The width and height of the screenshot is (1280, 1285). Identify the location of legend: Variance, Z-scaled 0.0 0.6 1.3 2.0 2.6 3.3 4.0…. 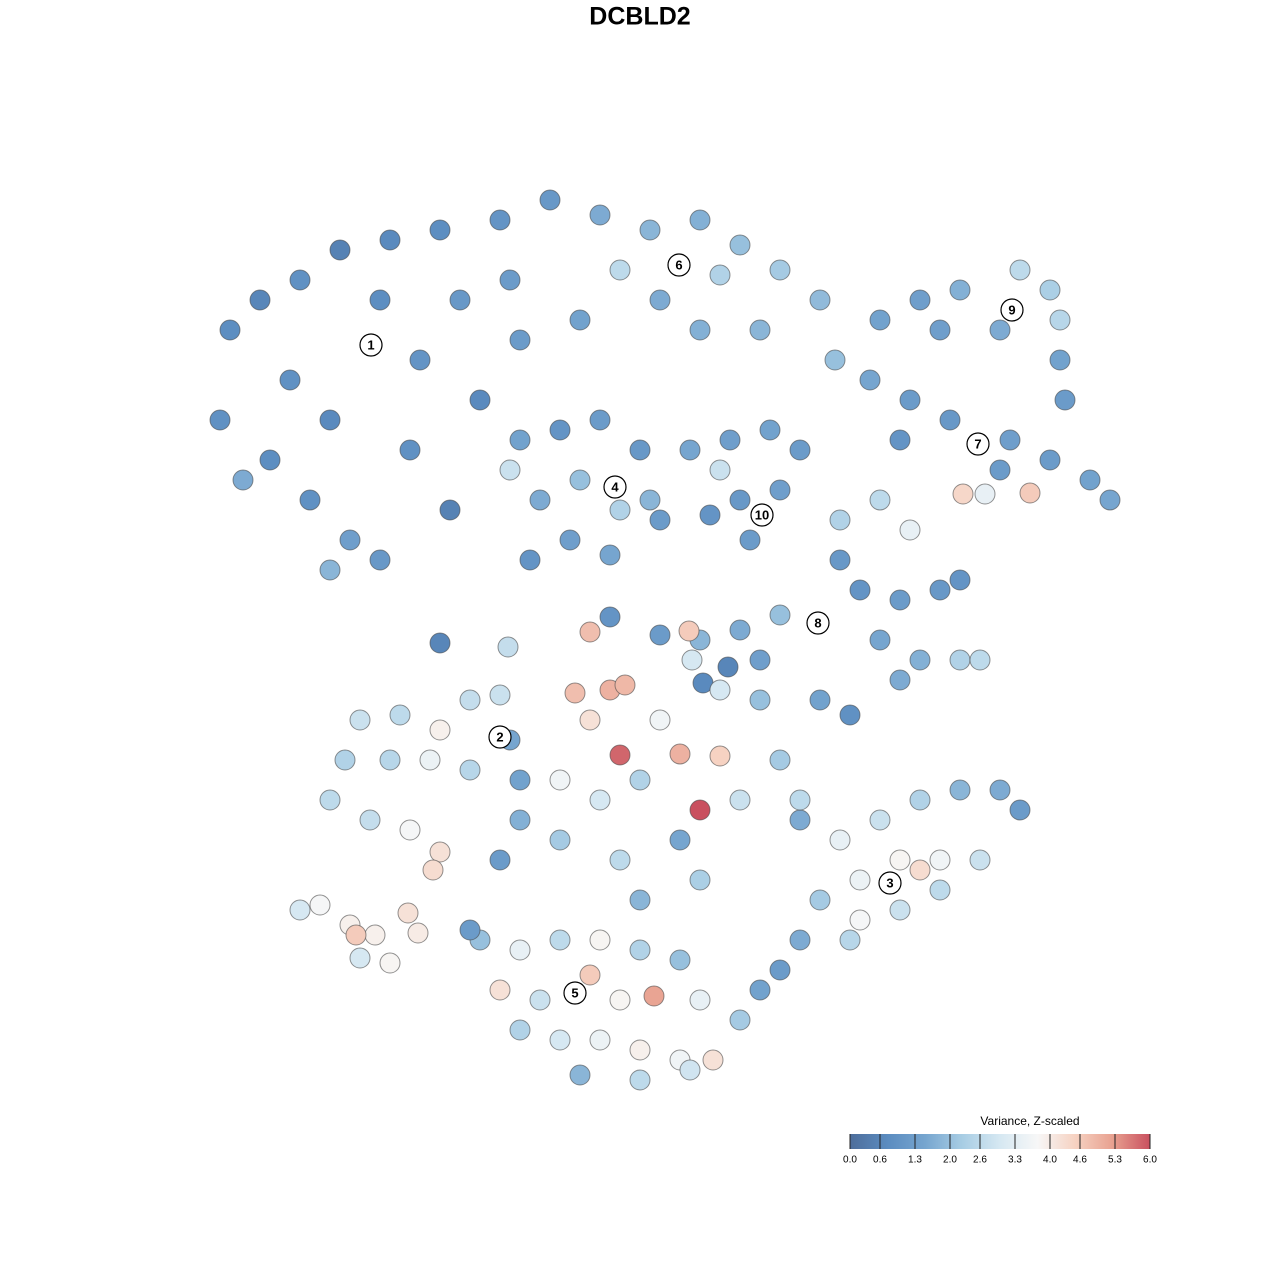
(1000, 1139).